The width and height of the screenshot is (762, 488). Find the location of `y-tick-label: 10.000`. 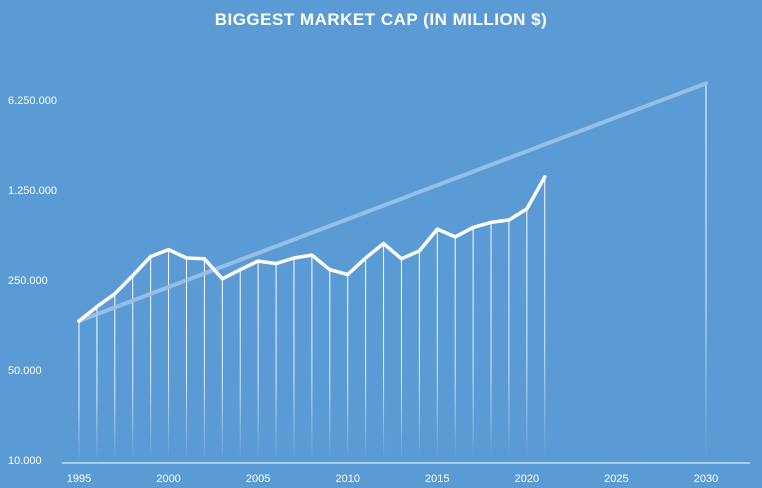

y-tick-label: 10.000 is located at coordinates (25, 461).